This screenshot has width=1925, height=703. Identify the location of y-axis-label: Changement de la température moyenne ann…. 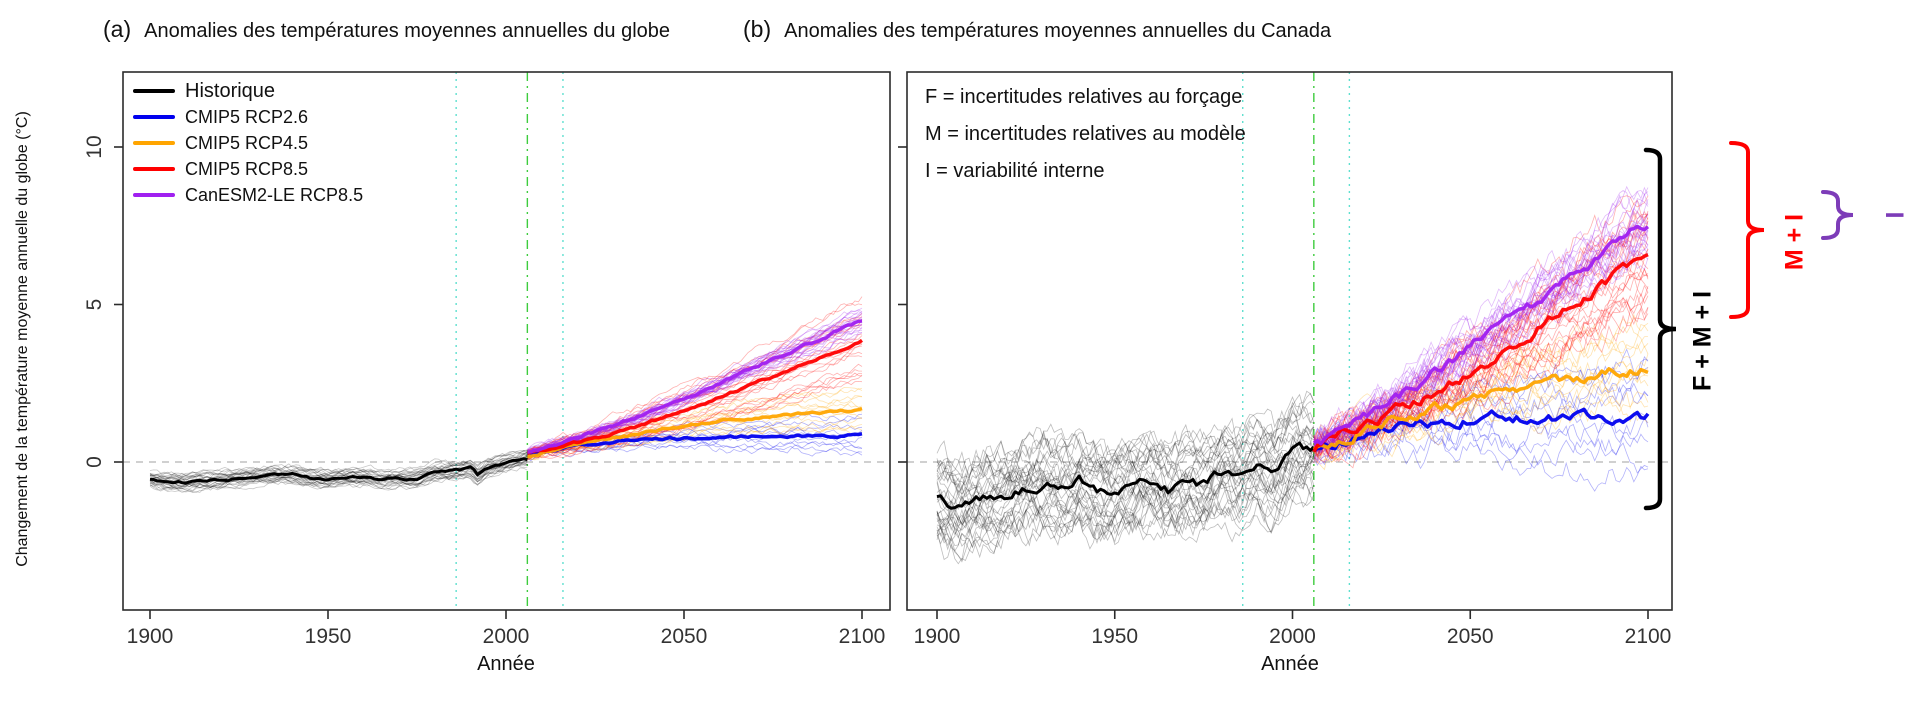
(22, 339).